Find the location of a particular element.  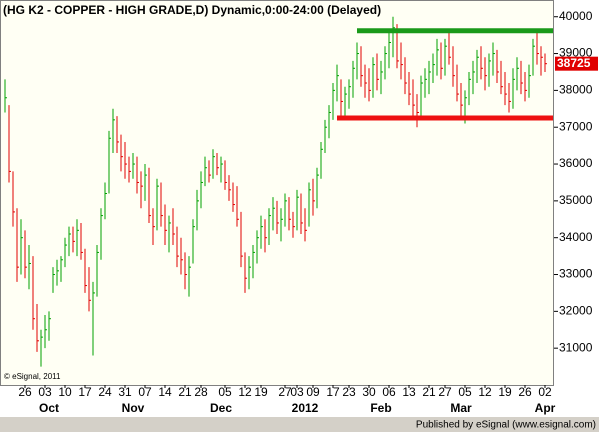

x-tick-label: 31 is located at coordinates (125, 392).